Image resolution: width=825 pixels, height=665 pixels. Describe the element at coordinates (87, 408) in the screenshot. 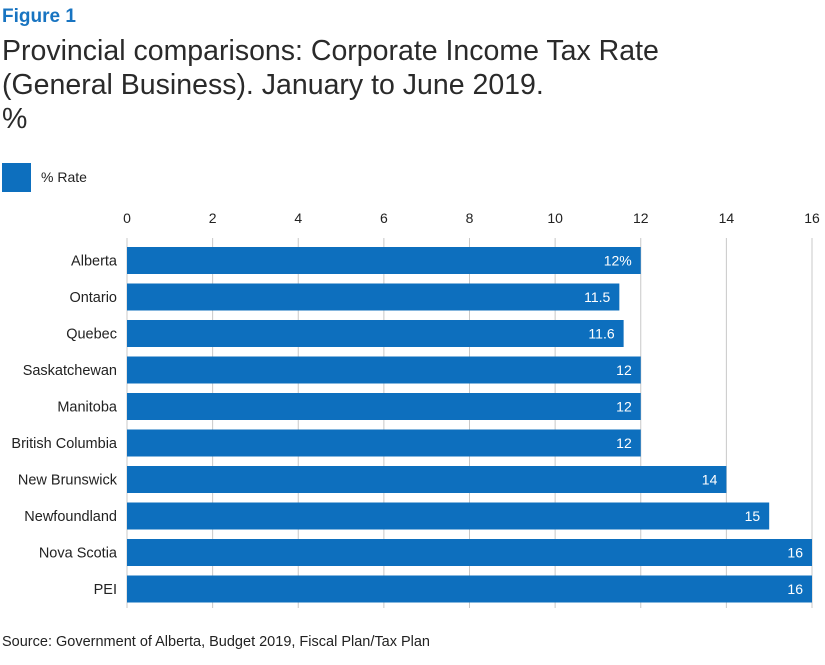

I see `category-label: Manitoba` at that location.